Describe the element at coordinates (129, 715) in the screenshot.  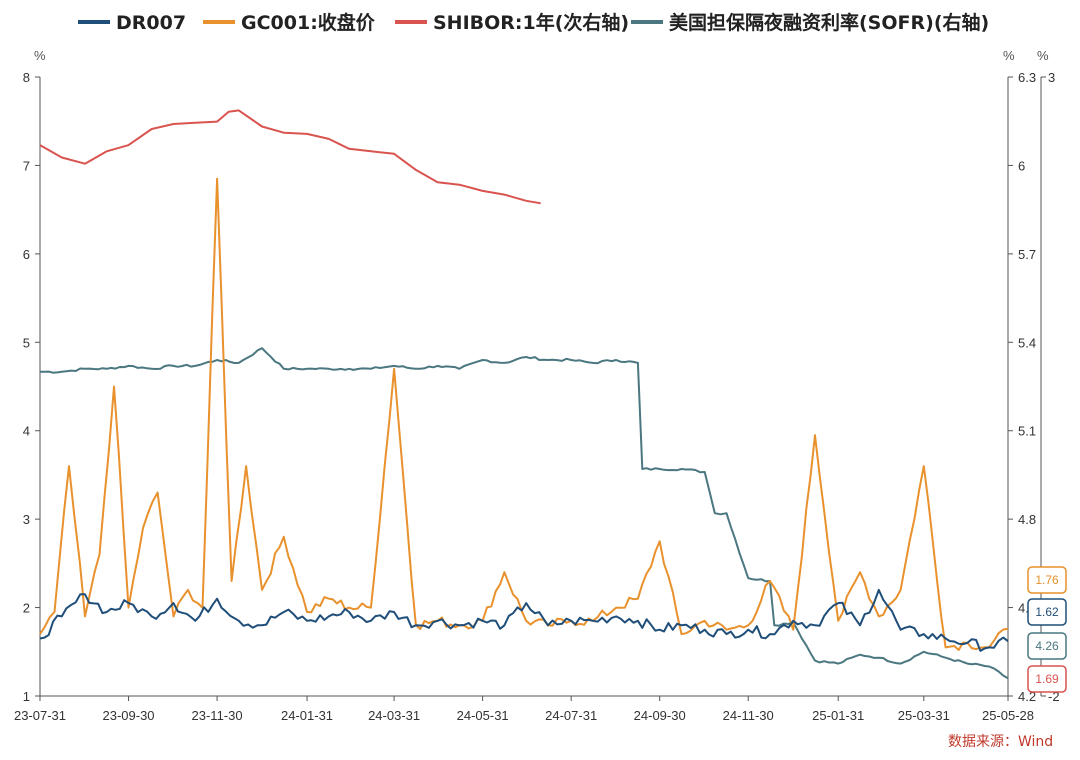
I see `x-tick-label: 23-09-30` at that location.